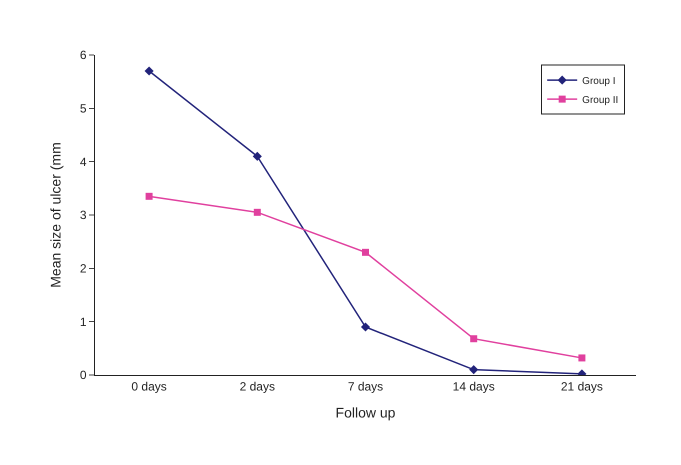 Image resolution: width=681 pixels, height=465 pixels. I want to click on y-axis-title: Mean size of ulcer (mm, so click(56, 215).